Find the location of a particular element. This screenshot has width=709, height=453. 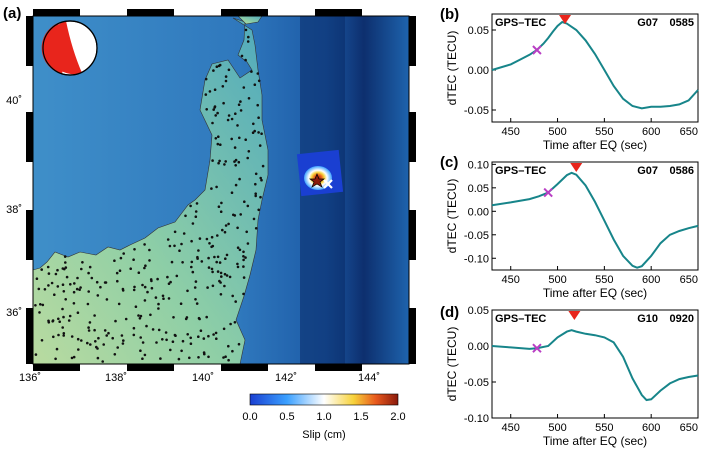

chart-satellite: G07 is located at coordinates (647, 23).